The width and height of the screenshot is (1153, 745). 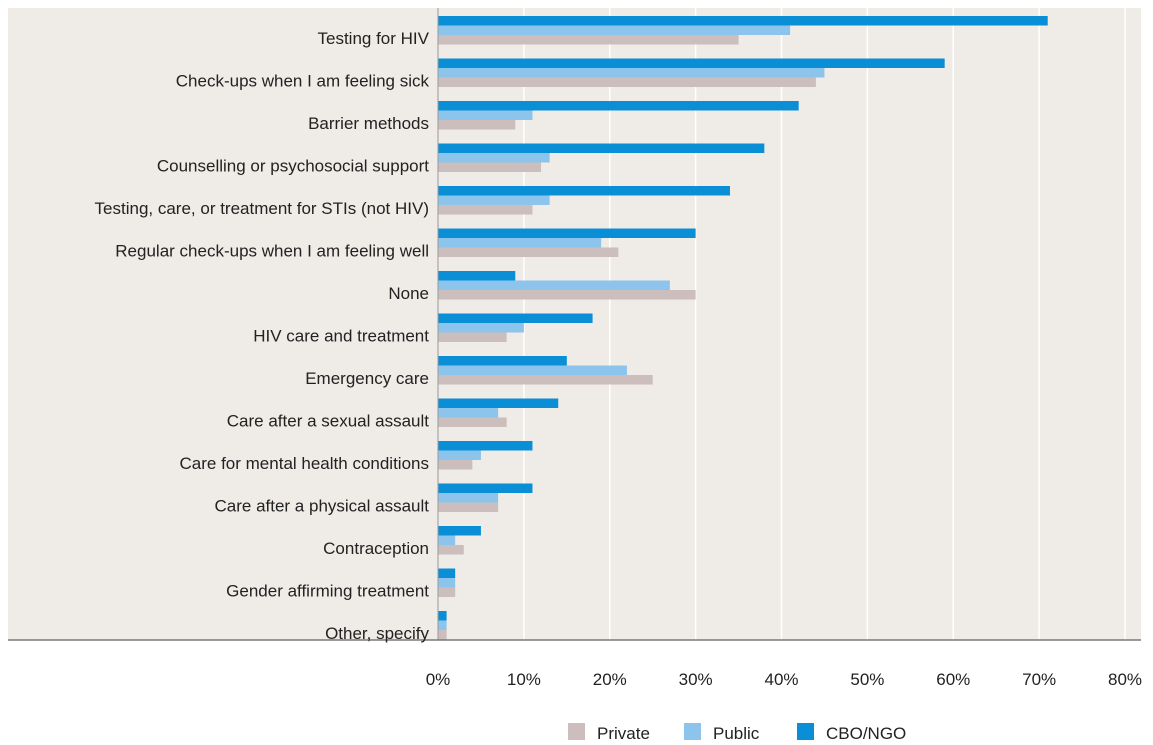 I want to click on x-tick-label: 40%, so click(x=781, y=679).